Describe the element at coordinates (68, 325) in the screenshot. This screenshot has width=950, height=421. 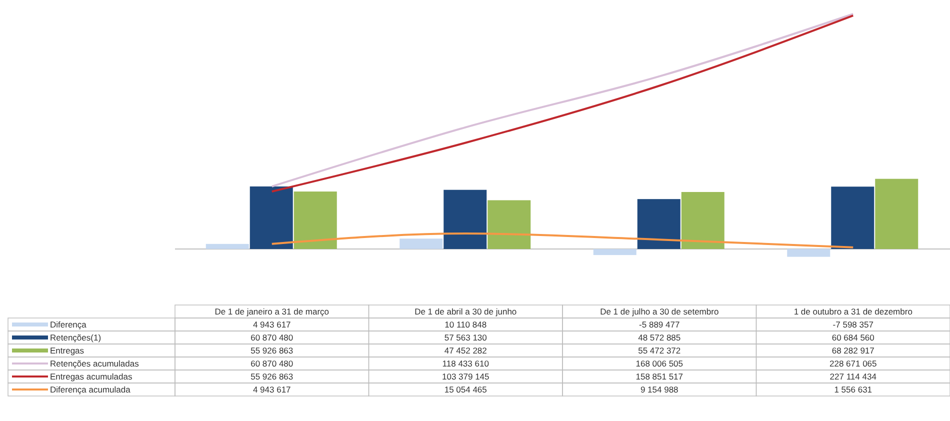
I see `legend-label: Diferença` at that location.